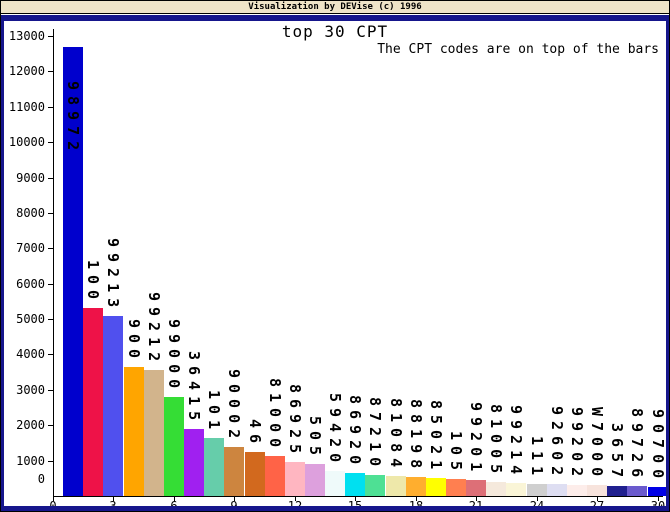 The image size is (670, 512). Describe the element at coordinates (134, 341) in the screenshot. I see `bar-value-label-900: 900` at that location.